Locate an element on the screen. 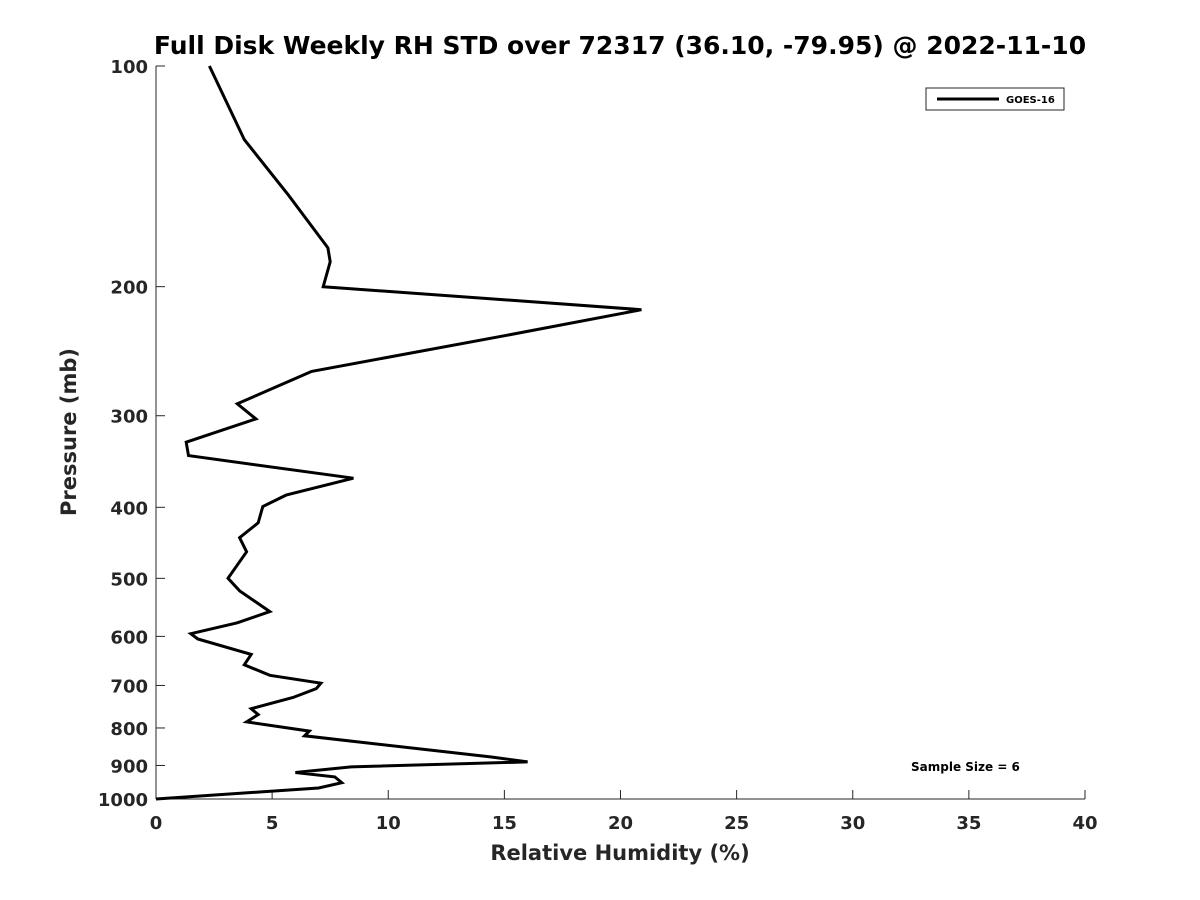  y-tick-label: 1000 is located at coordinates (123, 800).